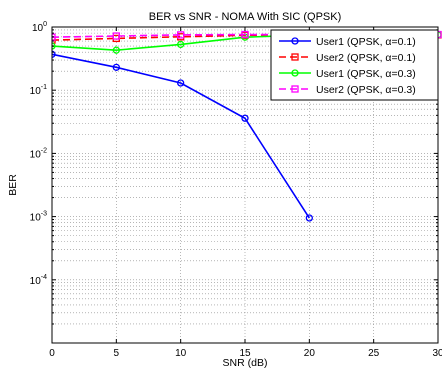 The width and height of the screenshot is (442, 370). What do you see at coordinates (374, 353) in the screenshot?
I see `x-tick-label: 25` at bounding box center [374, 353].